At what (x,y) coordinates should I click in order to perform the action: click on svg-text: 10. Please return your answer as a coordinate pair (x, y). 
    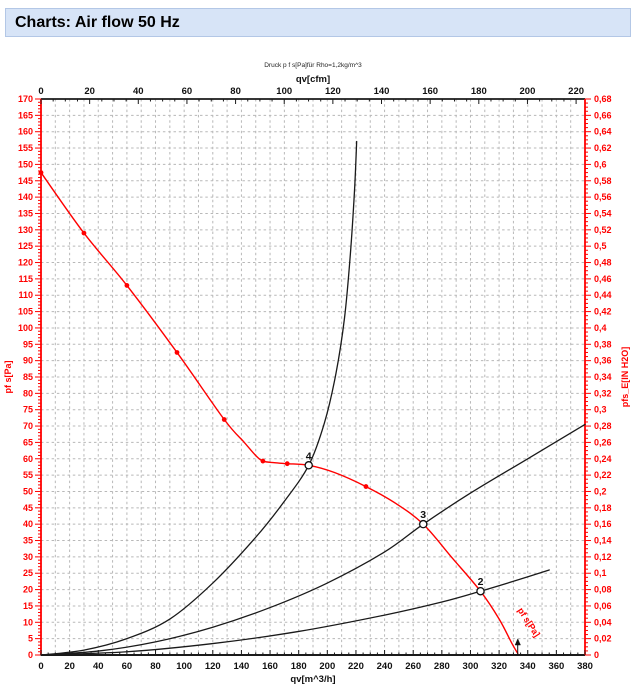
    Looking at the image, I should click on (28, 622).